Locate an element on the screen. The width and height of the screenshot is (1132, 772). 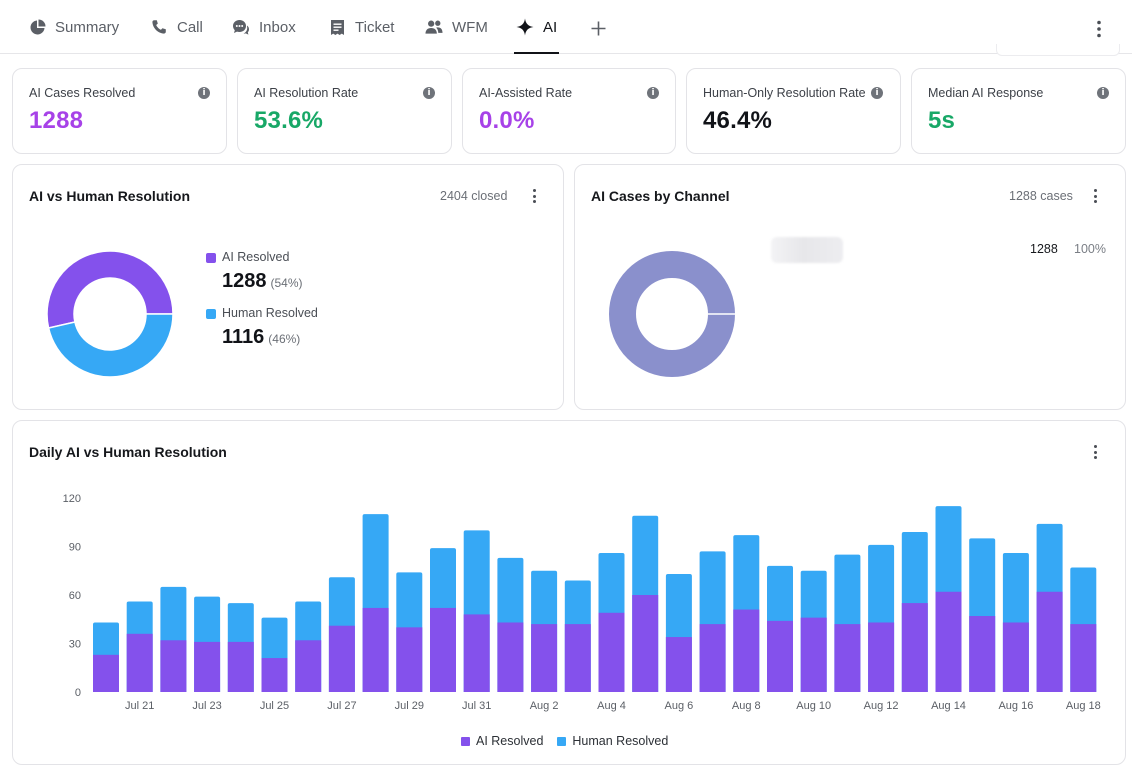
human-resolved-count: 1116 is located at coordinates (243, 337).